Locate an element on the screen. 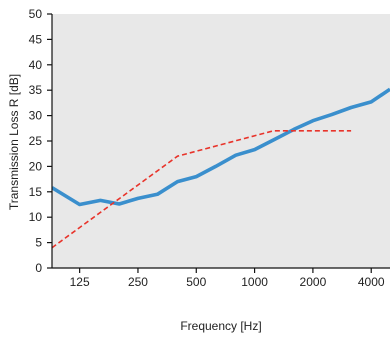 This screenshot has width=390, height=345. y-axis-ticks: 0 5 10 15 20 25 30 35 40 45 50 is located at coordinates (40, 141).